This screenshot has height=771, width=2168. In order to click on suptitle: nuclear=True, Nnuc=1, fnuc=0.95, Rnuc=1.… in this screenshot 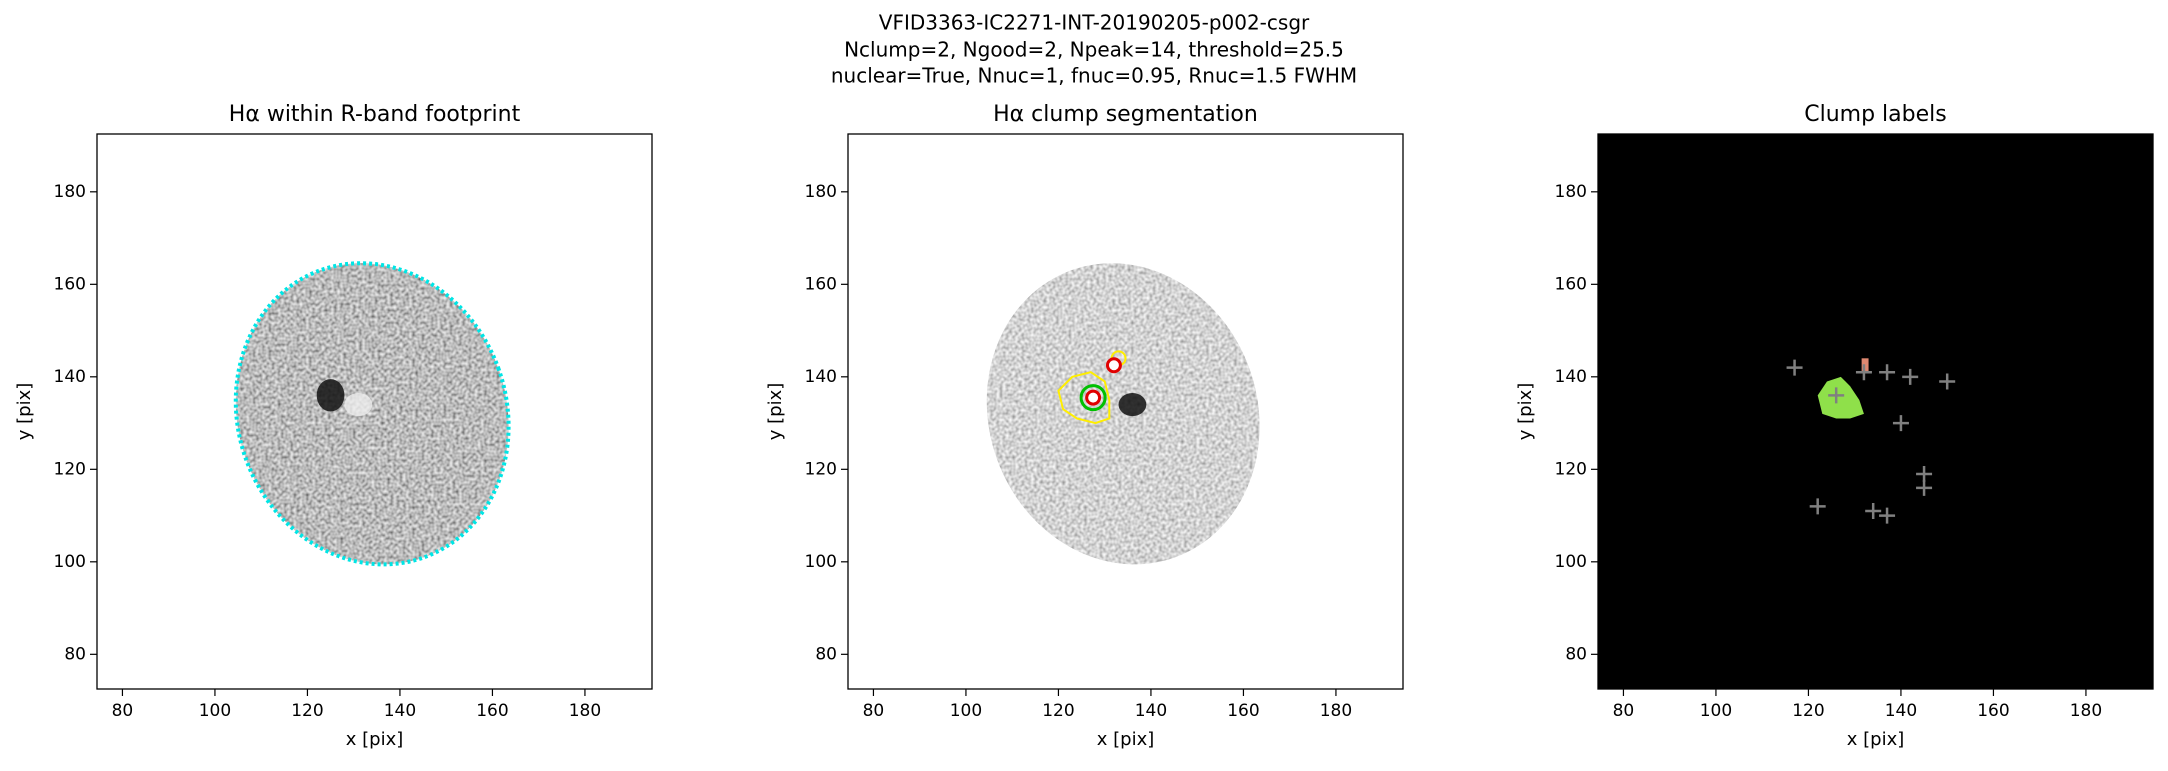, I will do `click(1094, 76)`.